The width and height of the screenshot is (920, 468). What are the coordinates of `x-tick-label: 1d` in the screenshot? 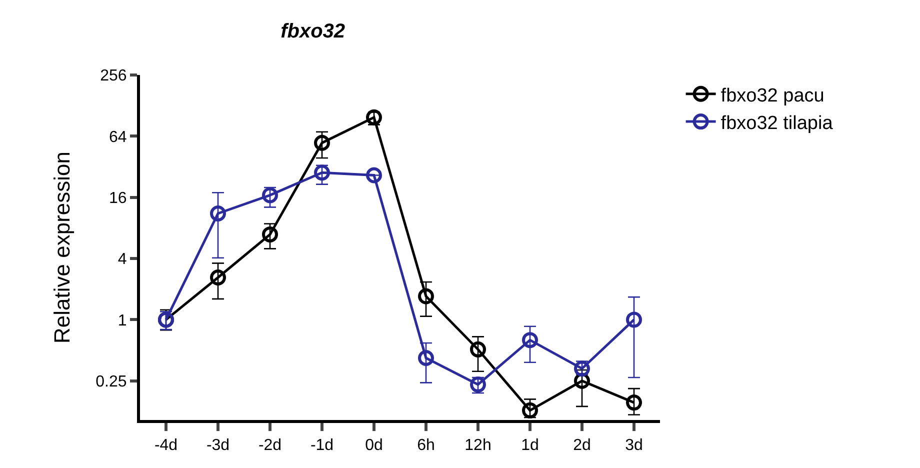 It's located at (530, 445).